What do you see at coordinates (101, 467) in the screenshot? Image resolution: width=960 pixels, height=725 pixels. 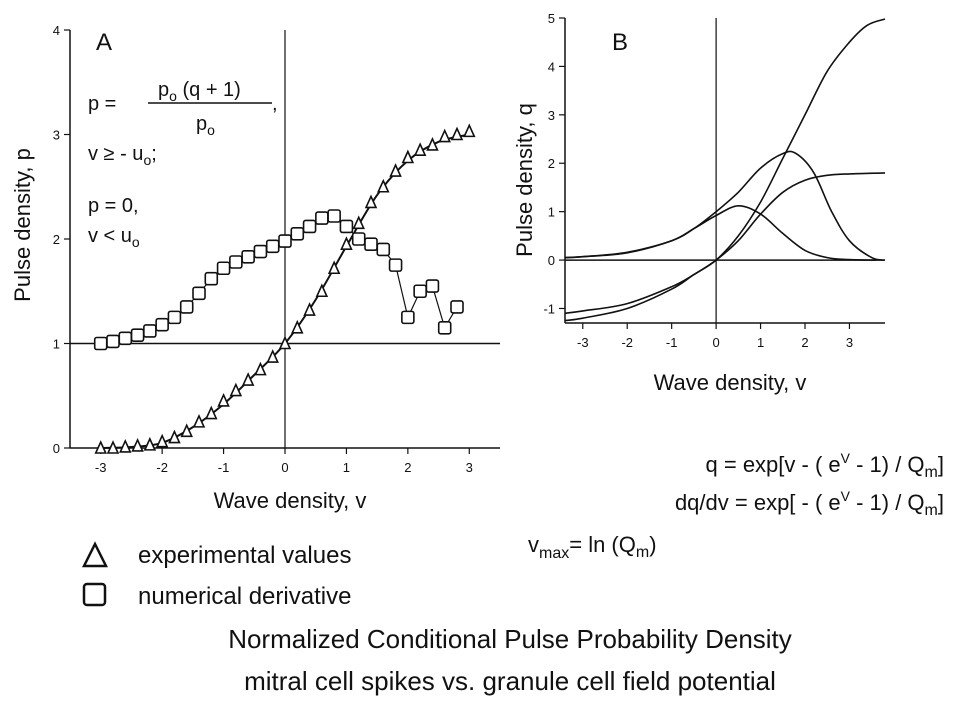 I see `panel-a-xtick-label: -3` at bounding box center [101, 467].